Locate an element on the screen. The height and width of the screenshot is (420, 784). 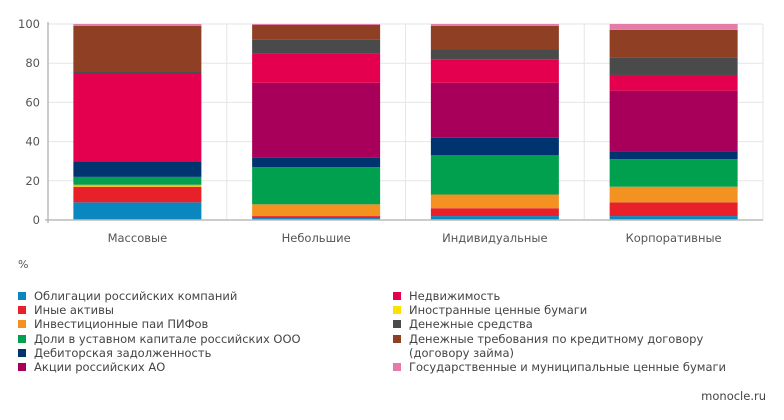
legend-label: Дебиторская задолженность is located at coordinates (123, 352).